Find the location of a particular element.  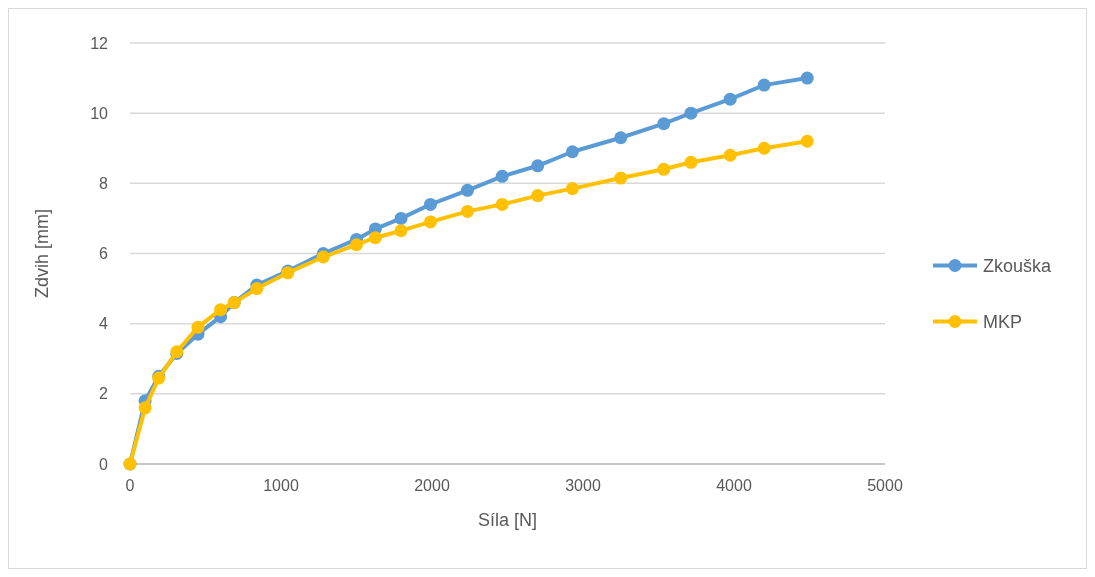

y-tick-label: 0 is located at coordinates (104, 464).